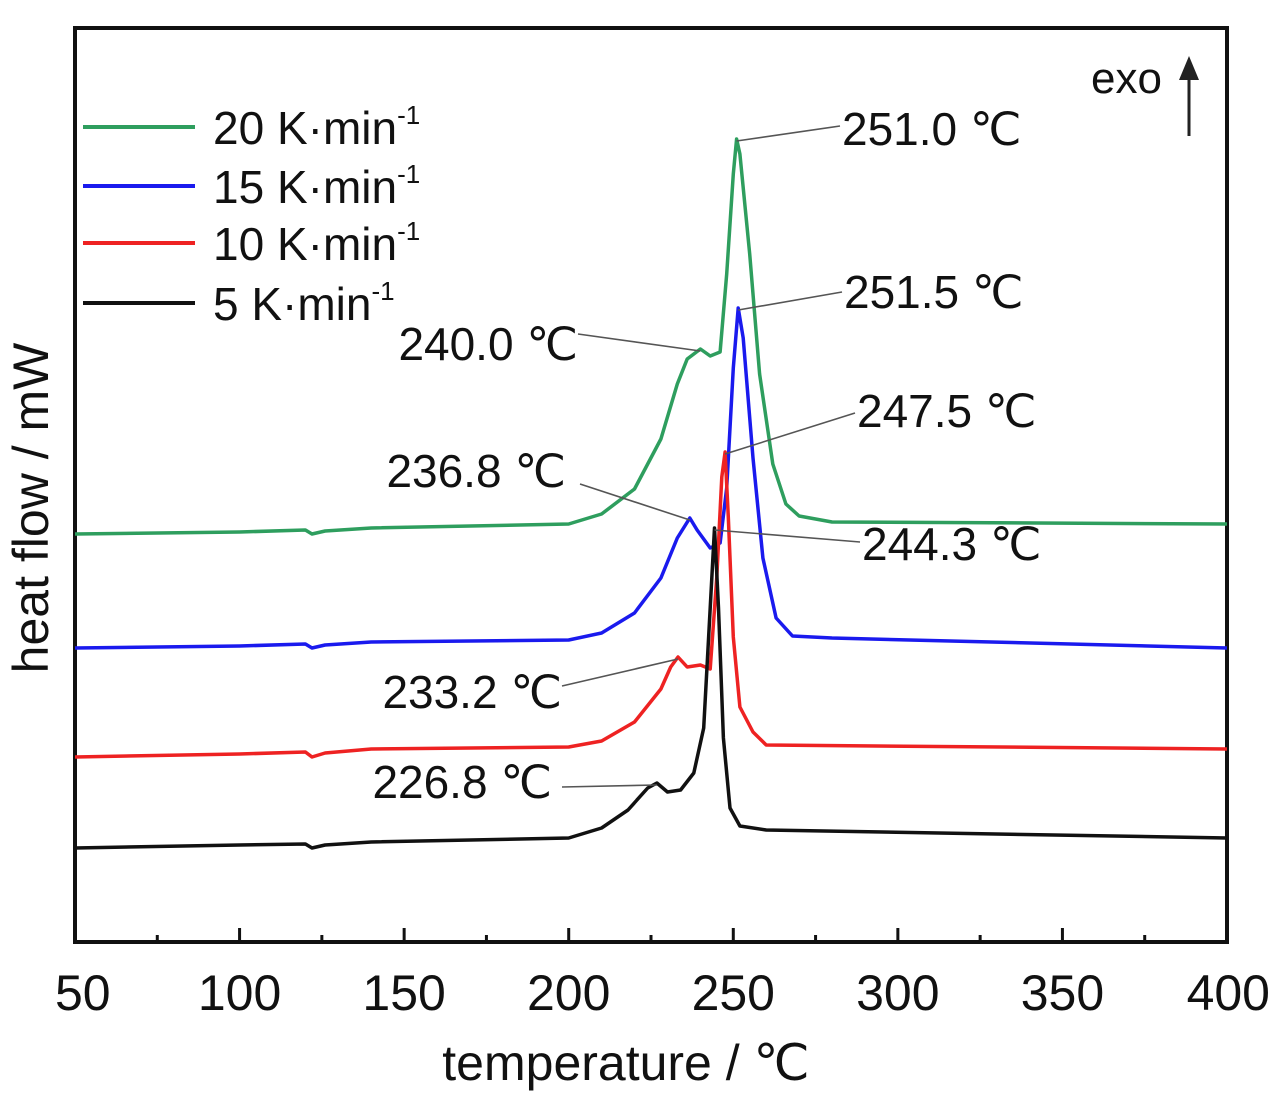 Image resolution: width=1273 pixels, height=1095 pixels. What do you see at coordinates (1062, 993) in the screenshot?
I see `x-tick-label: 350` at bounding box center [1062, 993].